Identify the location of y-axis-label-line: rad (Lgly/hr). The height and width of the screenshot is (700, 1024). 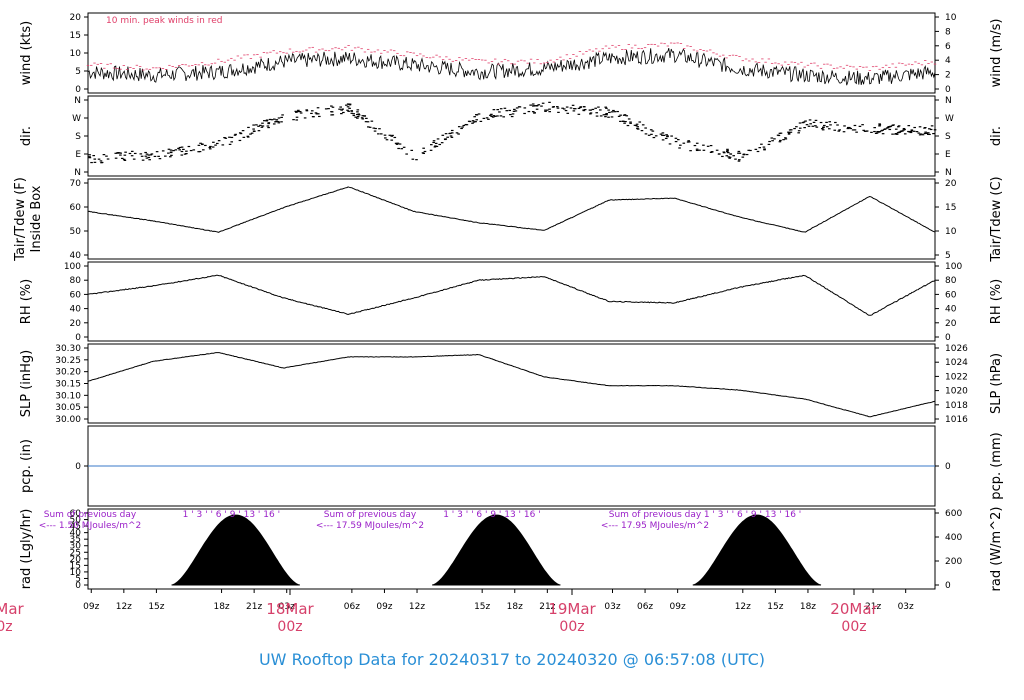
(26, 549).